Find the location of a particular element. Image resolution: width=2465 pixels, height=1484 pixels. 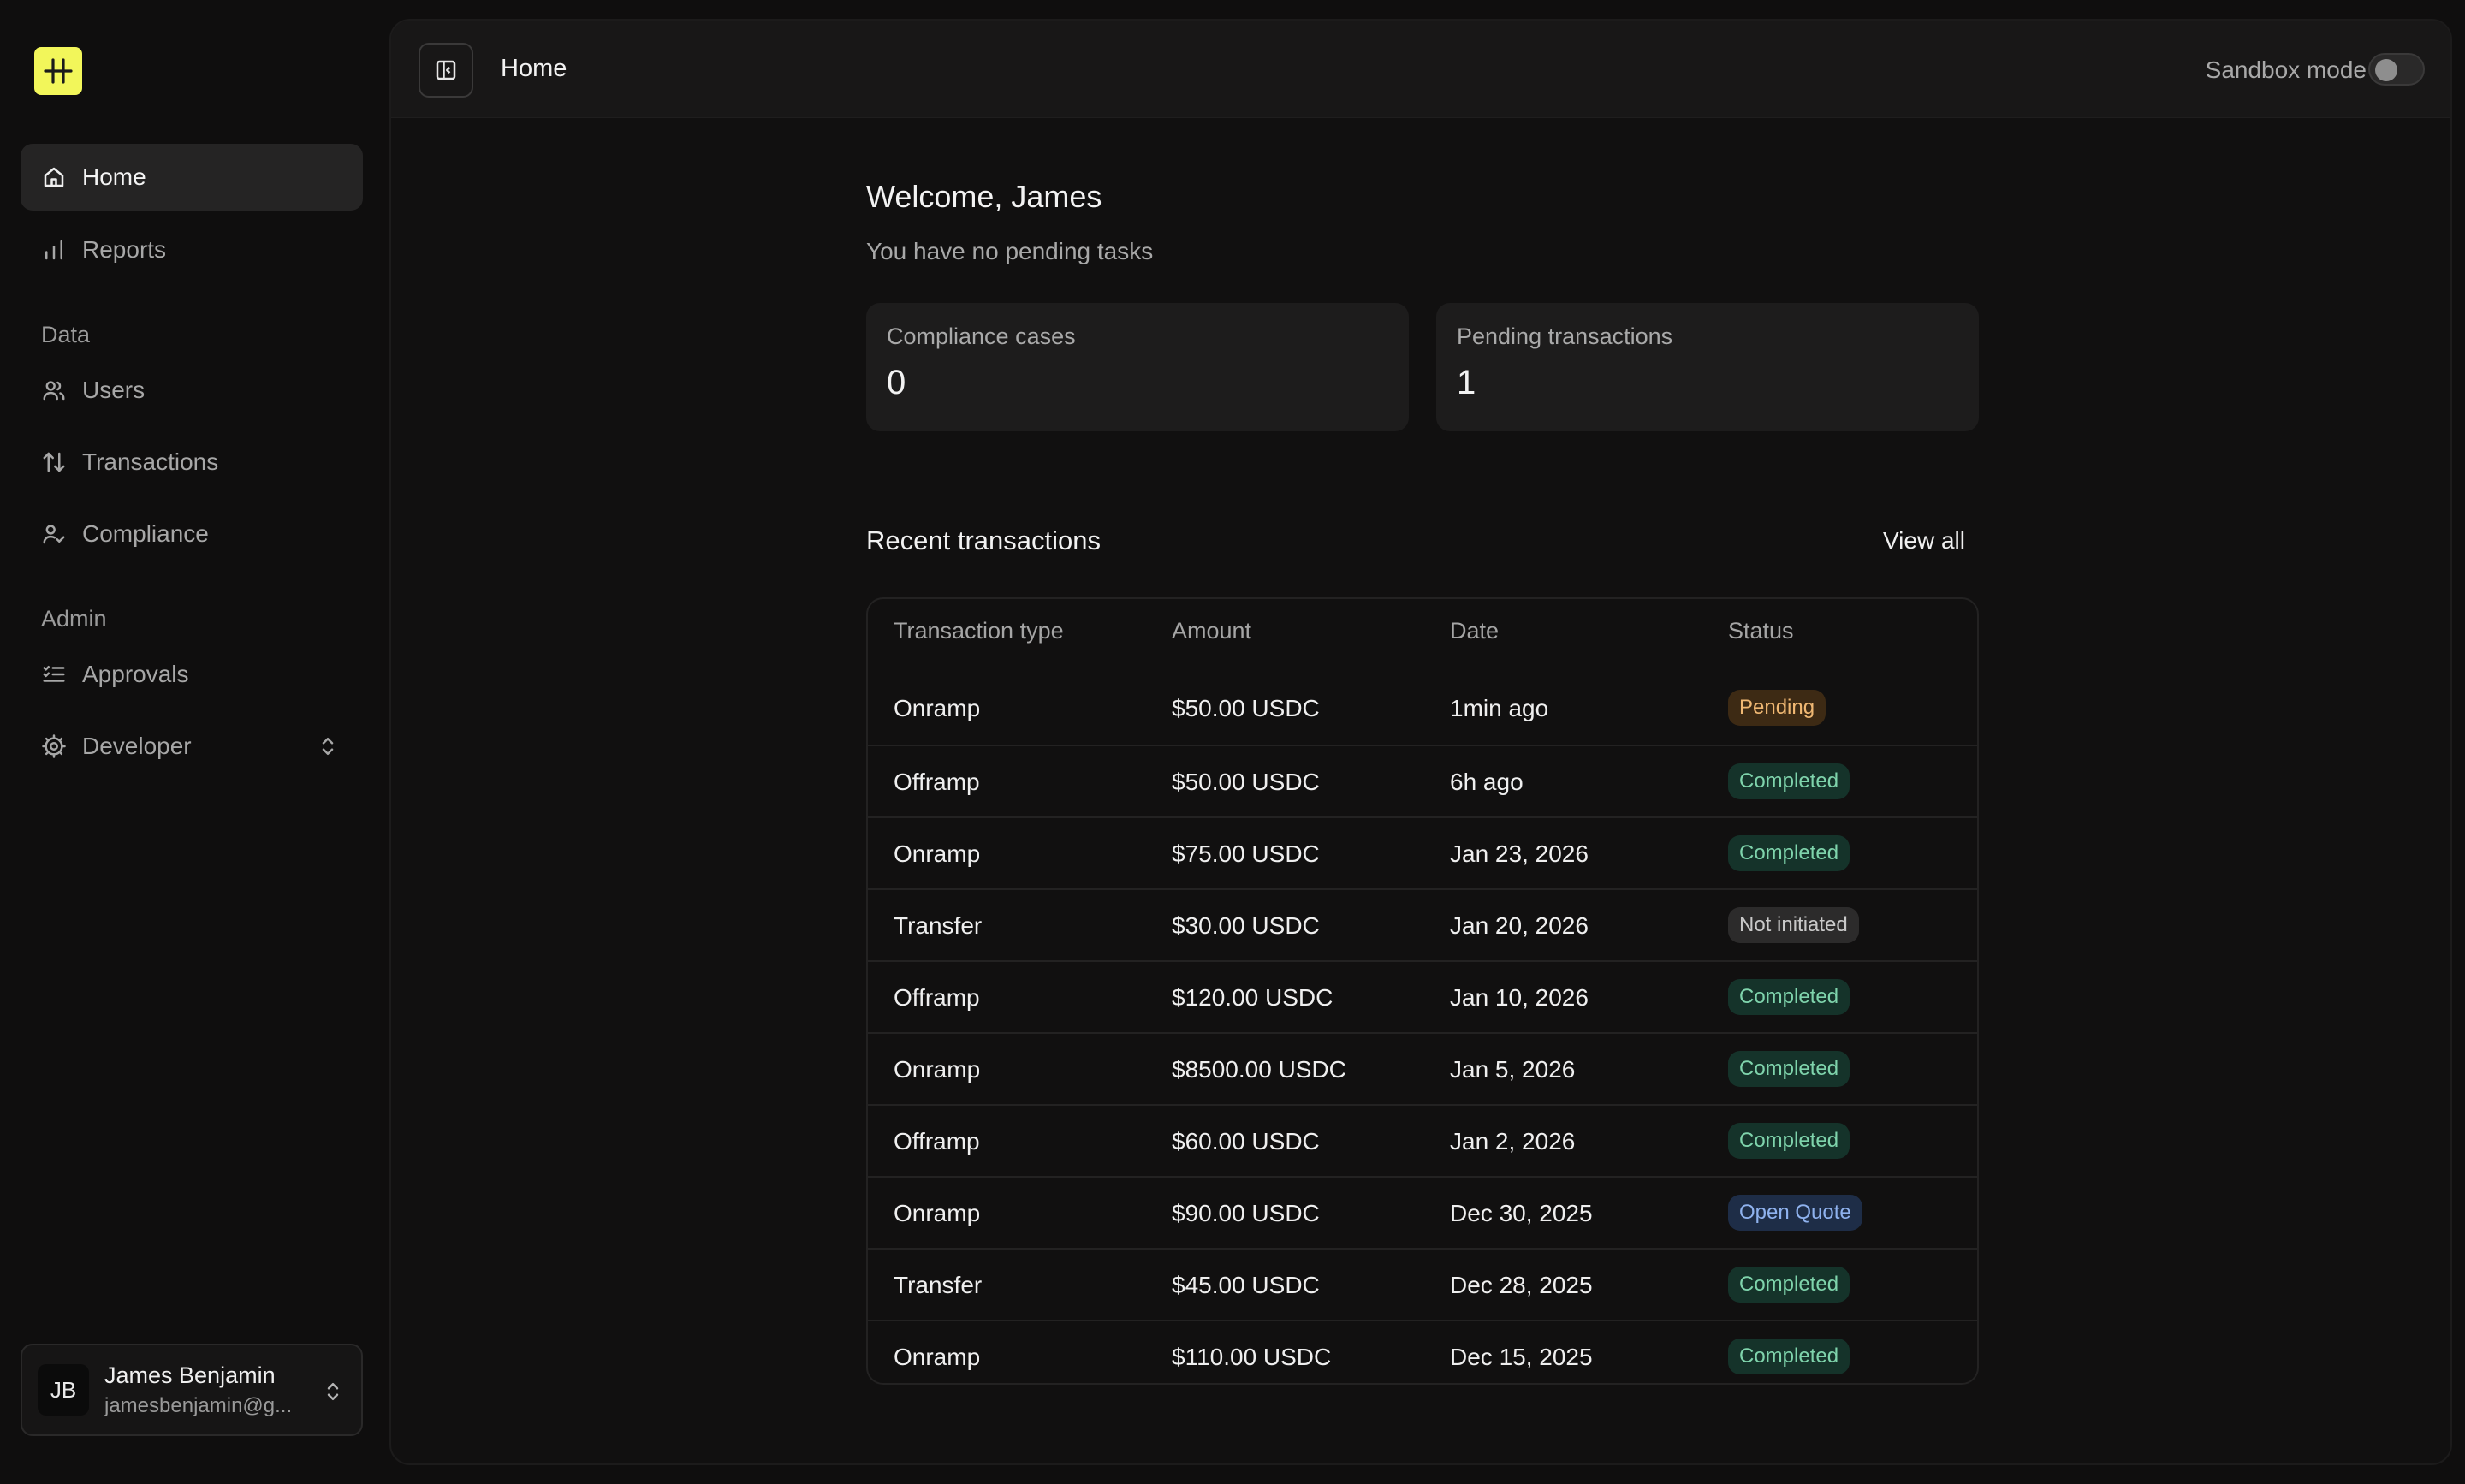

table-row: Onramp $50.00 USDC 1min ago Pending is located at coordinates (1422, 709).